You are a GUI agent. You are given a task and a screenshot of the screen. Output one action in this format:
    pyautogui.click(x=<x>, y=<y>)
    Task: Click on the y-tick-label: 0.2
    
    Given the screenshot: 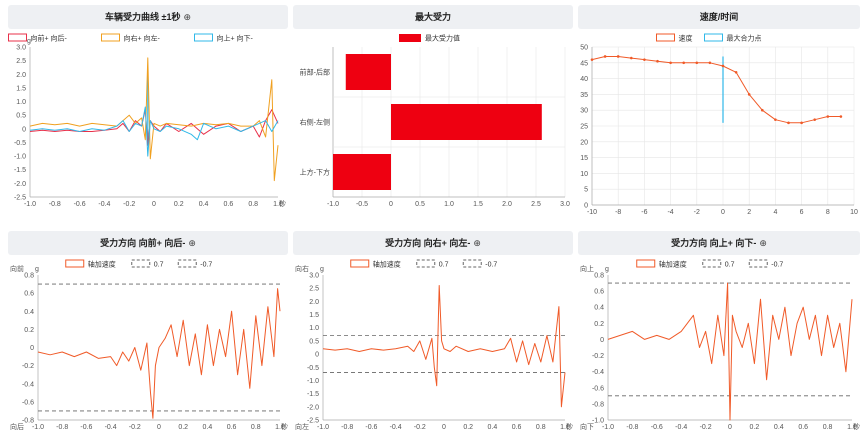 What is the action you would take?
    pyautogui.click(x=29, y=330)
    